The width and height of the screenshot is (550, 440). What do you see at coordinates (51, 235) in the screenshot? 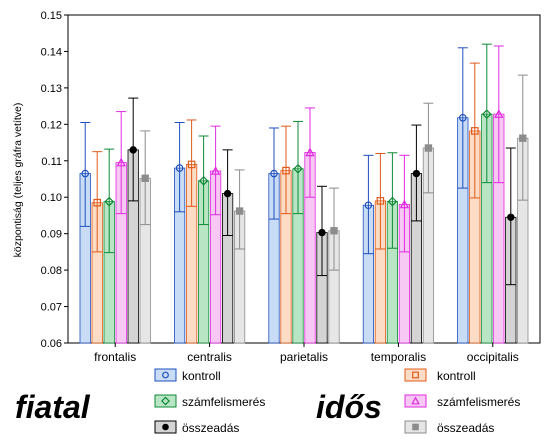
I see `y-tick-label: 0.09` at bounding box center [51, 235].